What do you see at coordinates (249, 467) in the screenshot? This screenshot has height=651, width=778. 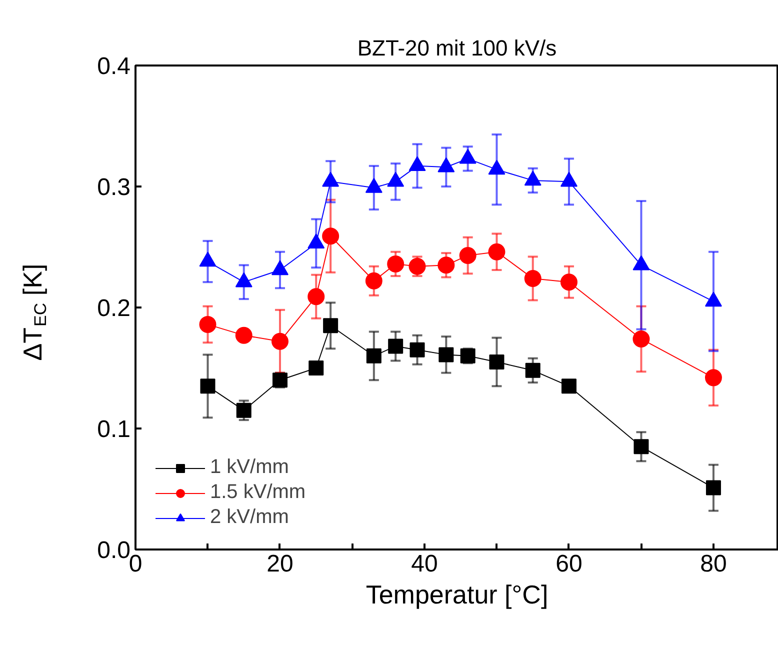 I see `legend-label: 1 kV/mm` at bounding box center [249, 467].